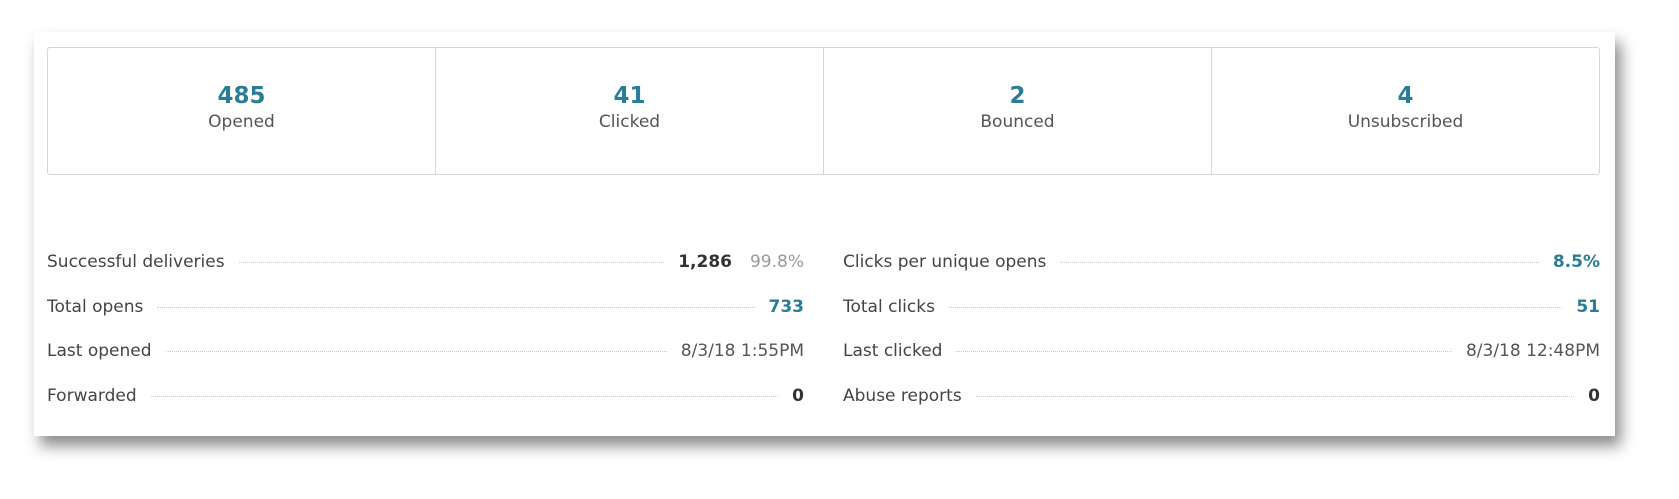 The height and width of the screenshot is (499, 1679). What do you see at coordinates (99, 351) in the screenshot?
I see `row-label: Last opened` at bounding box center [99, 351].